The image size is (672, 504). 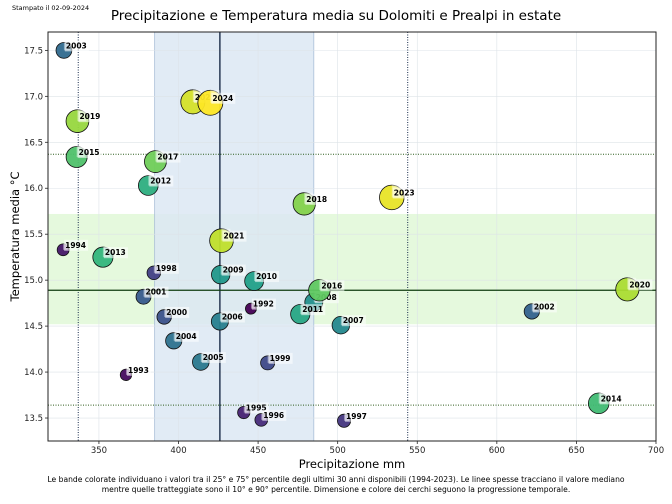 I want to click on y-tick-label: 15.5, so click(x=33, y=235).